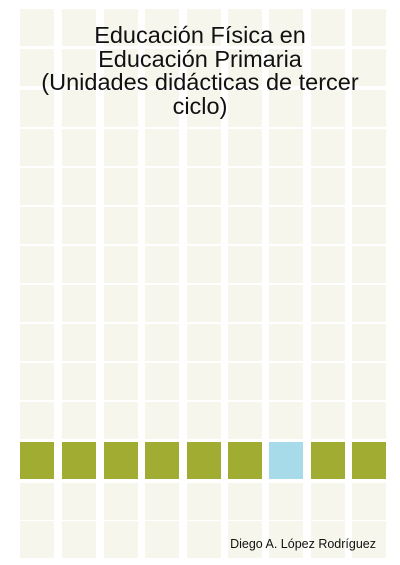  I want to click on title-line-3: (Unidades didácticas de tercer, so click(200, 82).